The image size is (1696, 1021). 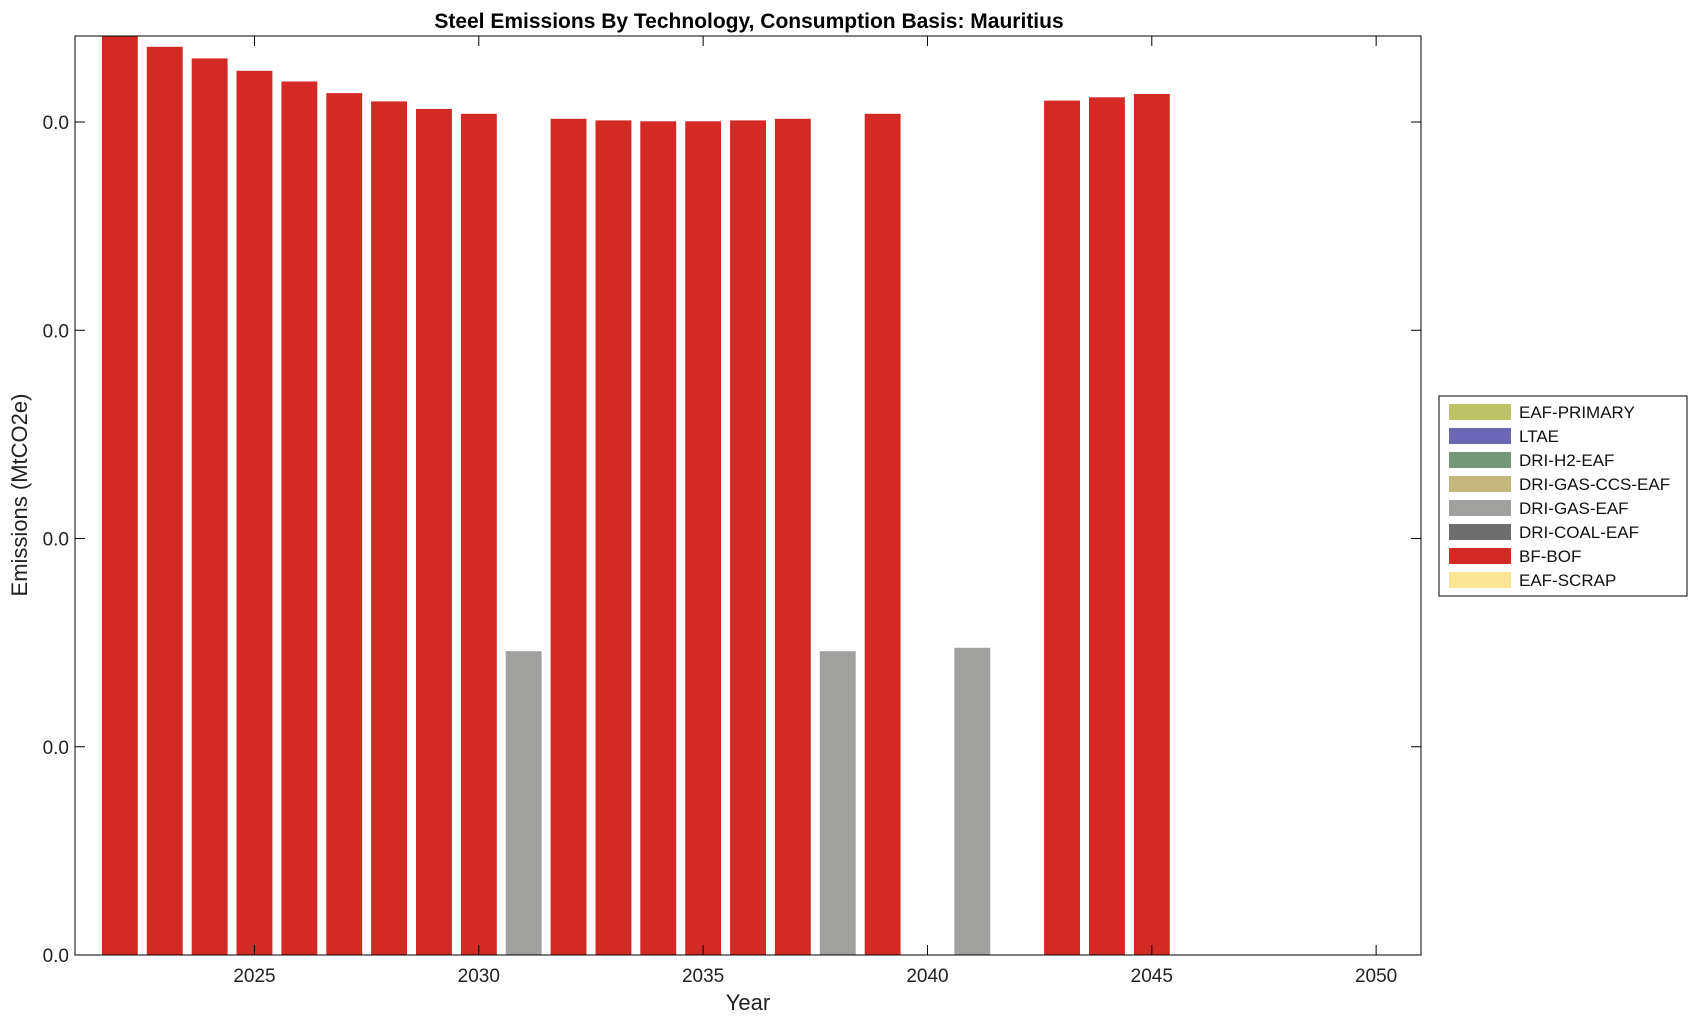 What do you see at coordinates (1550, 556) in the screenshot?
I see `legend-label: BF-BOF` at bounding box center [1550, 556].